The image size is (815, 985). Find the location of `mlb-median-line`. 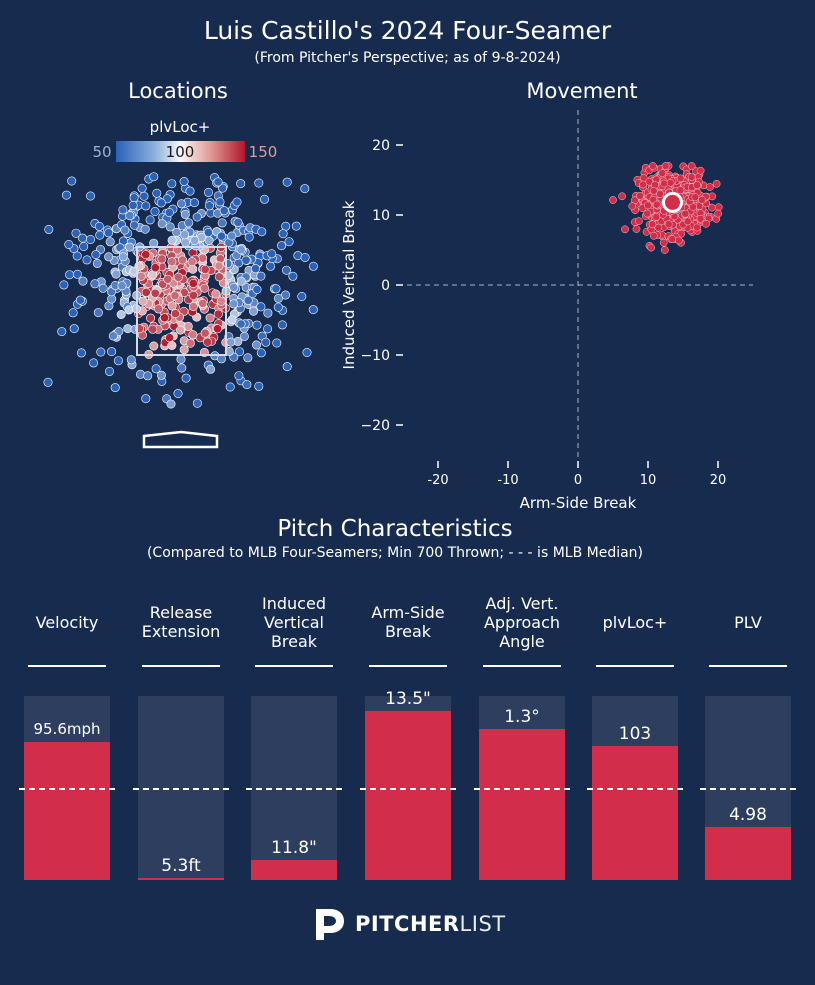

mlb-median-line is located at coordinates (181, 789).